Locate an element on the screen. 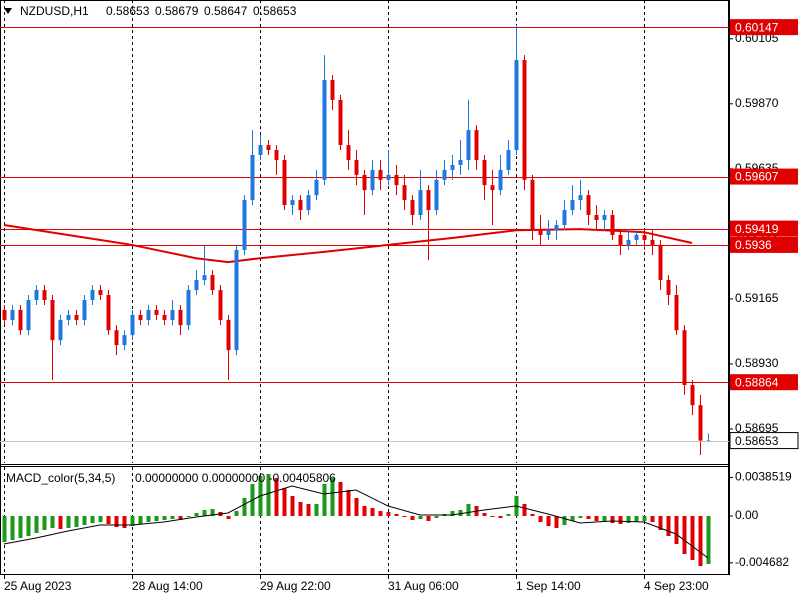  y-tick-label: 0.58695 is located at coordinates (757, 428).